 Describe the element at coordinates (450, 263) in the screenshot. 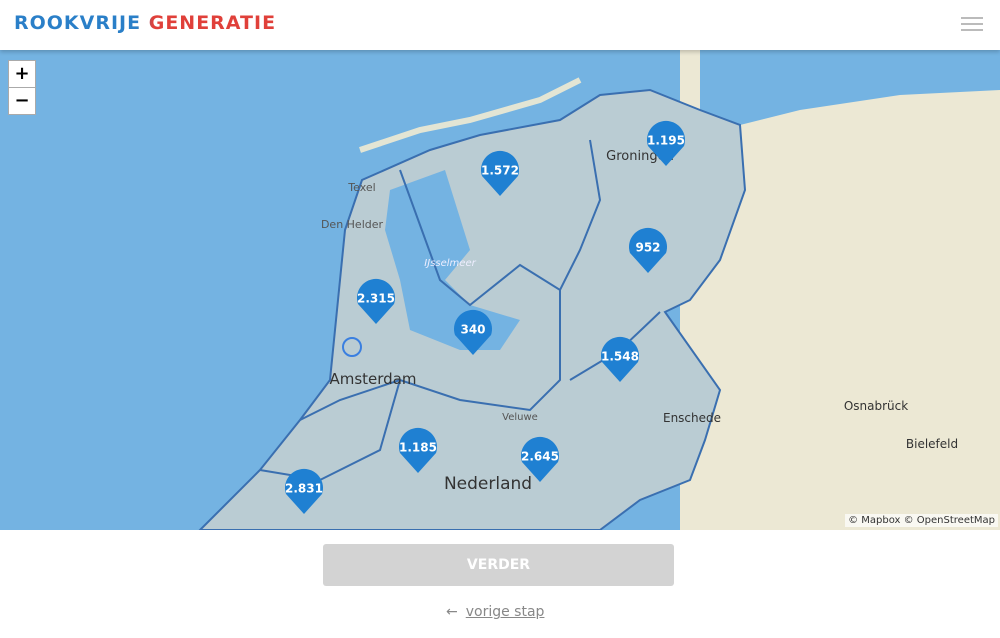

I see `place-label: IJsselmeer` at that location.